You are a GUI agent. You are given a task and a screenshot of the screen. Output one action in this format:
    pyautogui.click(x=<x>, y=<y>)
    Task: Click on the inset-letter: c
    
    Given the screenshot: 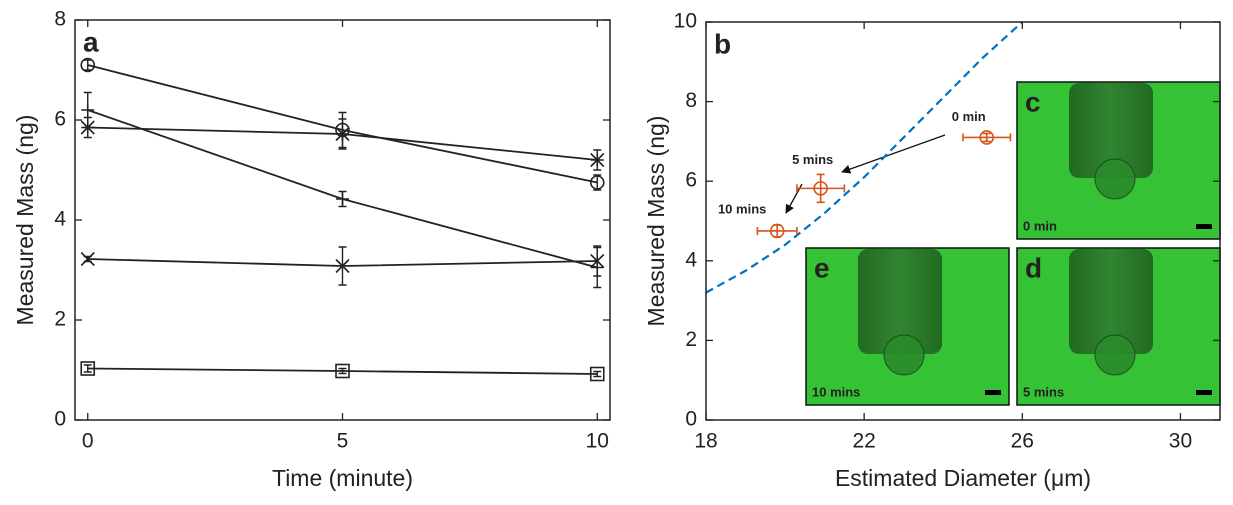 What is the action you would take?
    pyautogui.click(x=1033, y=101)
    